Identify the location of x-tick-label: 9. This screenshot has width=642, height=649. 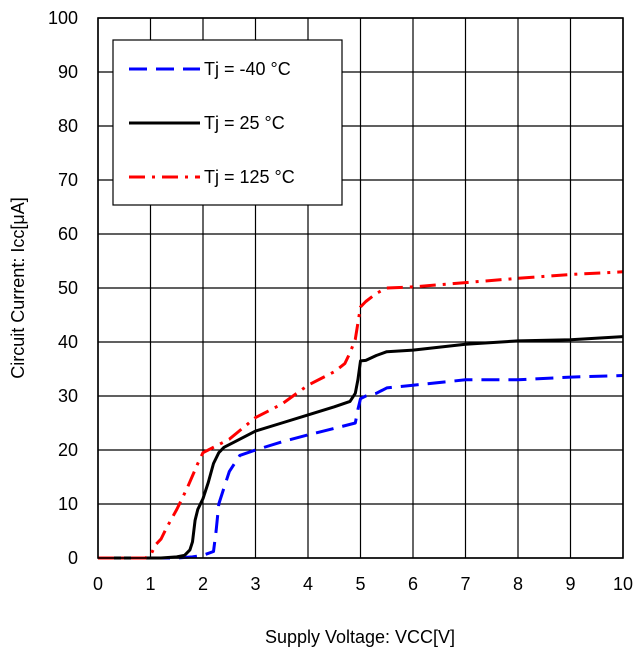
(570, 584).